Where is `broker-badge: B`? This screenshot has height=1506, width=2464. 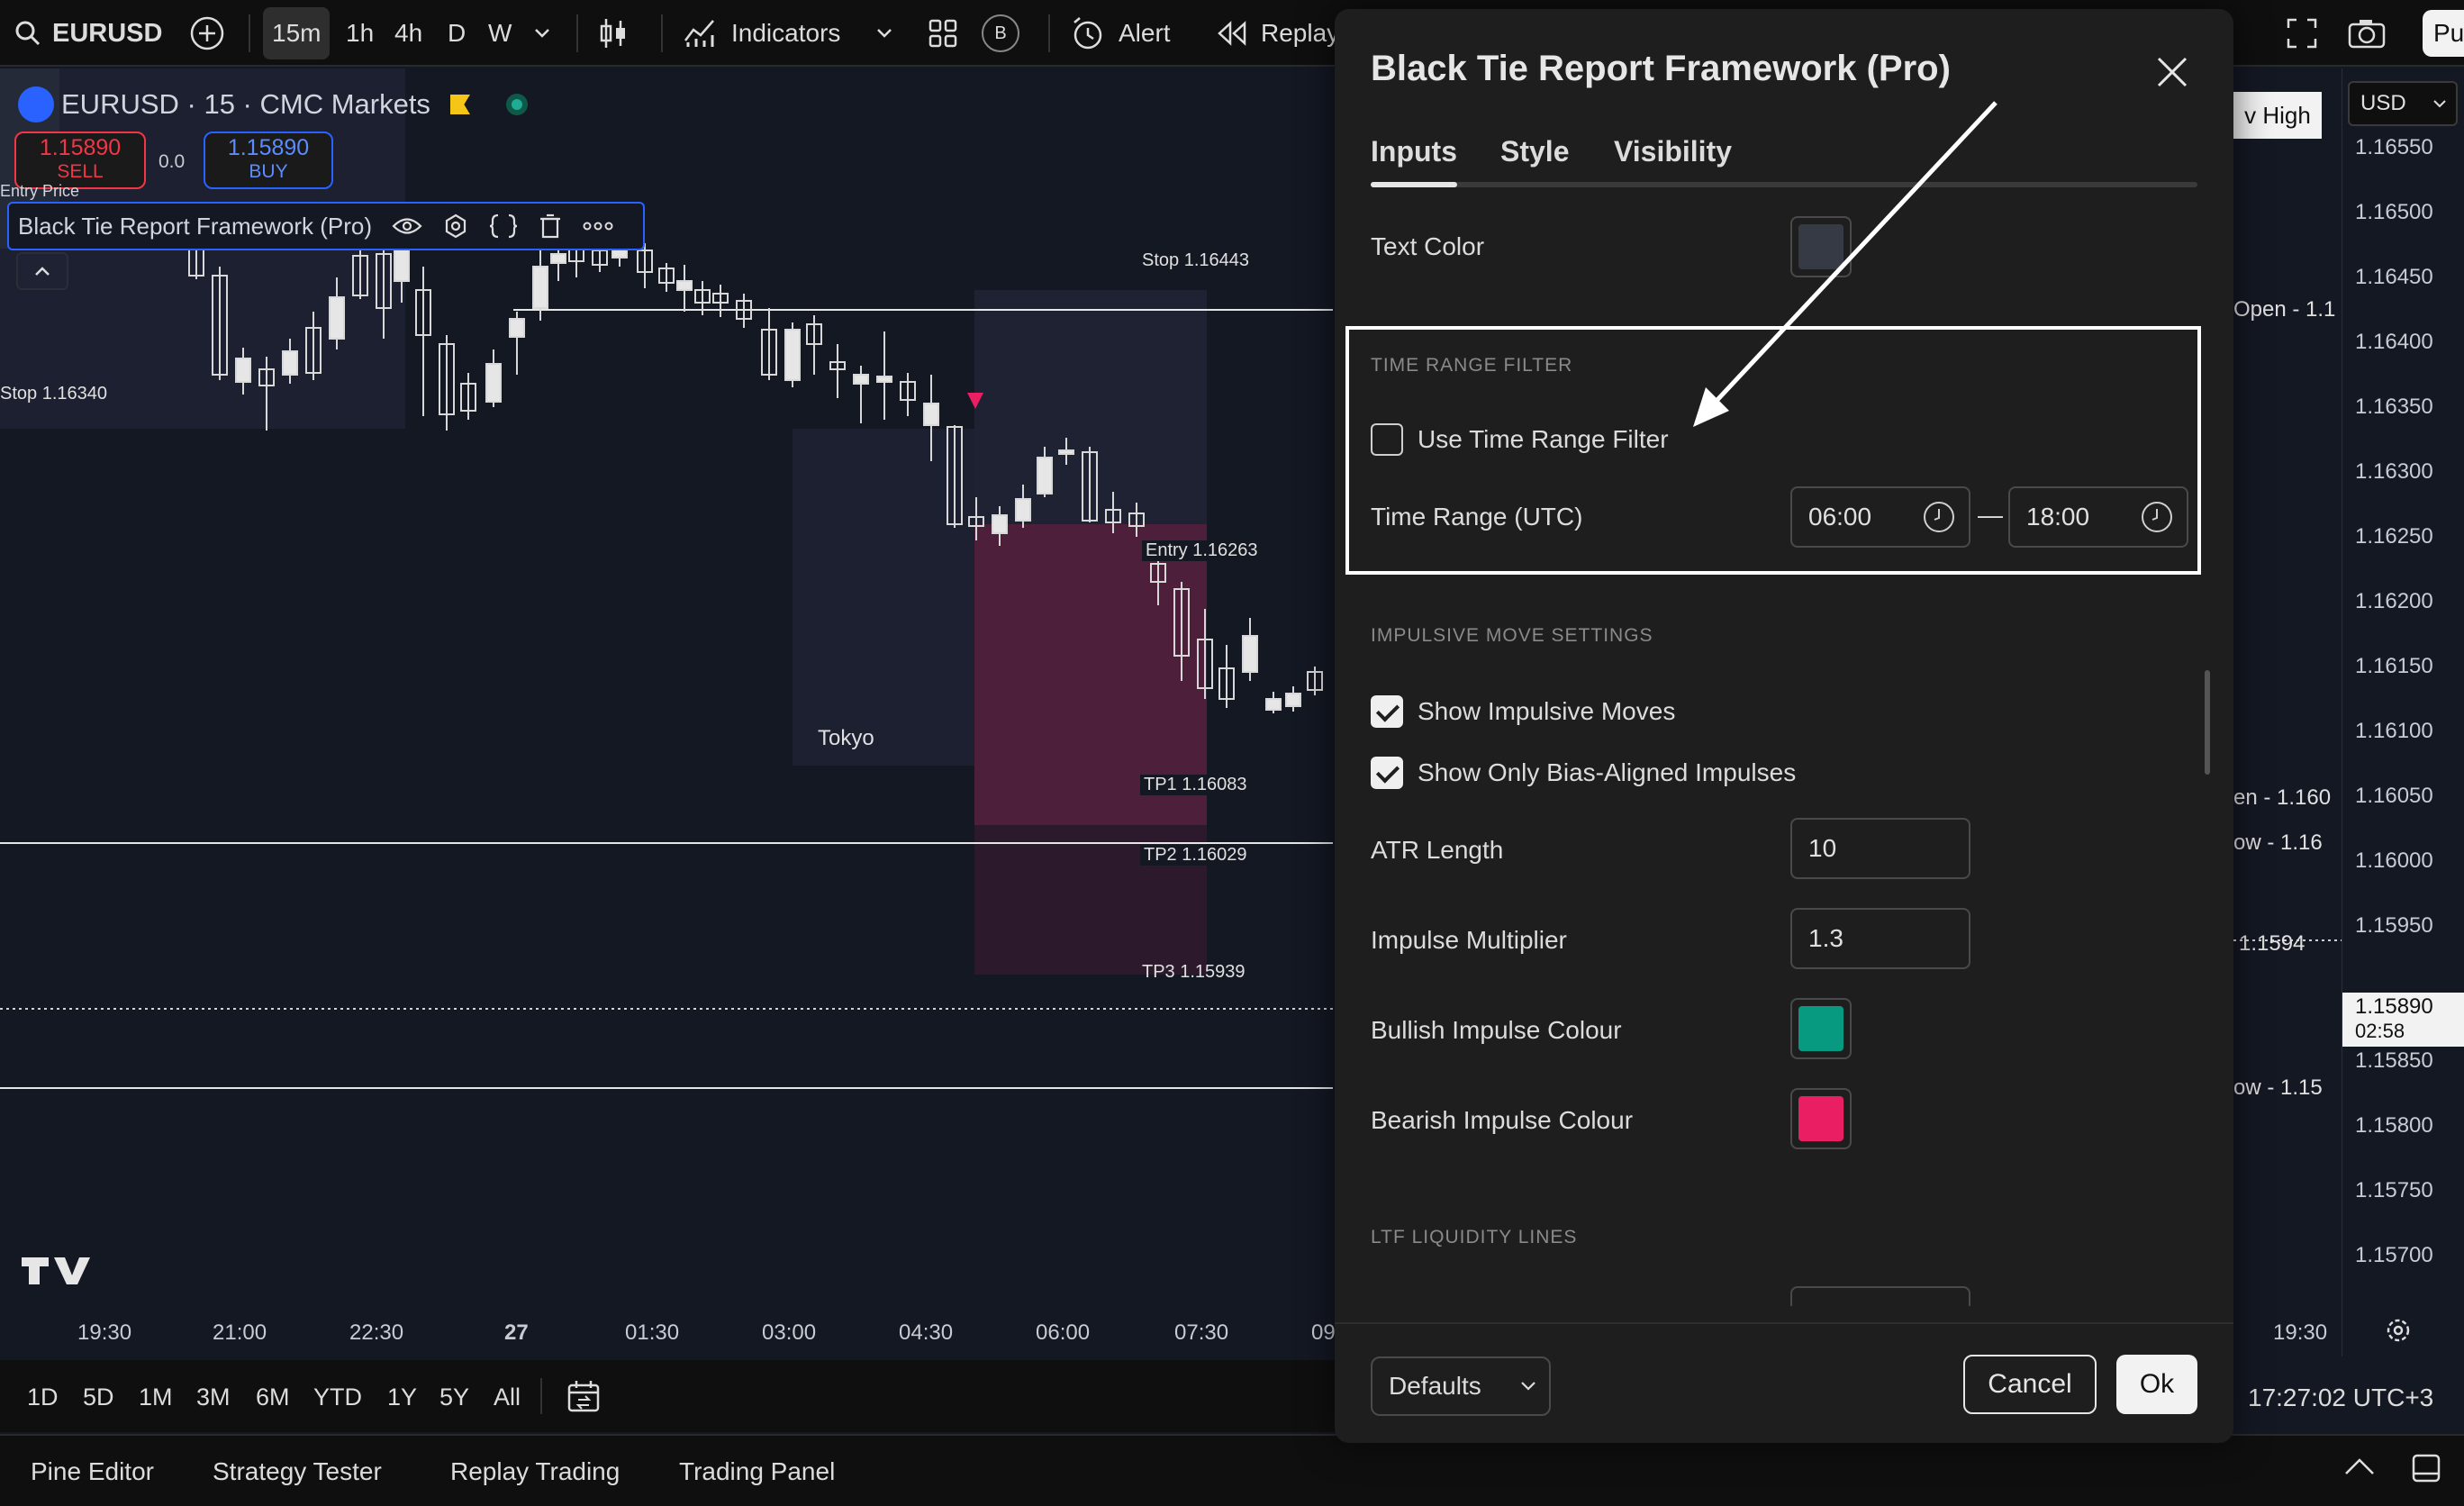 broker-badge: B is located at coordinates (1000, 33).